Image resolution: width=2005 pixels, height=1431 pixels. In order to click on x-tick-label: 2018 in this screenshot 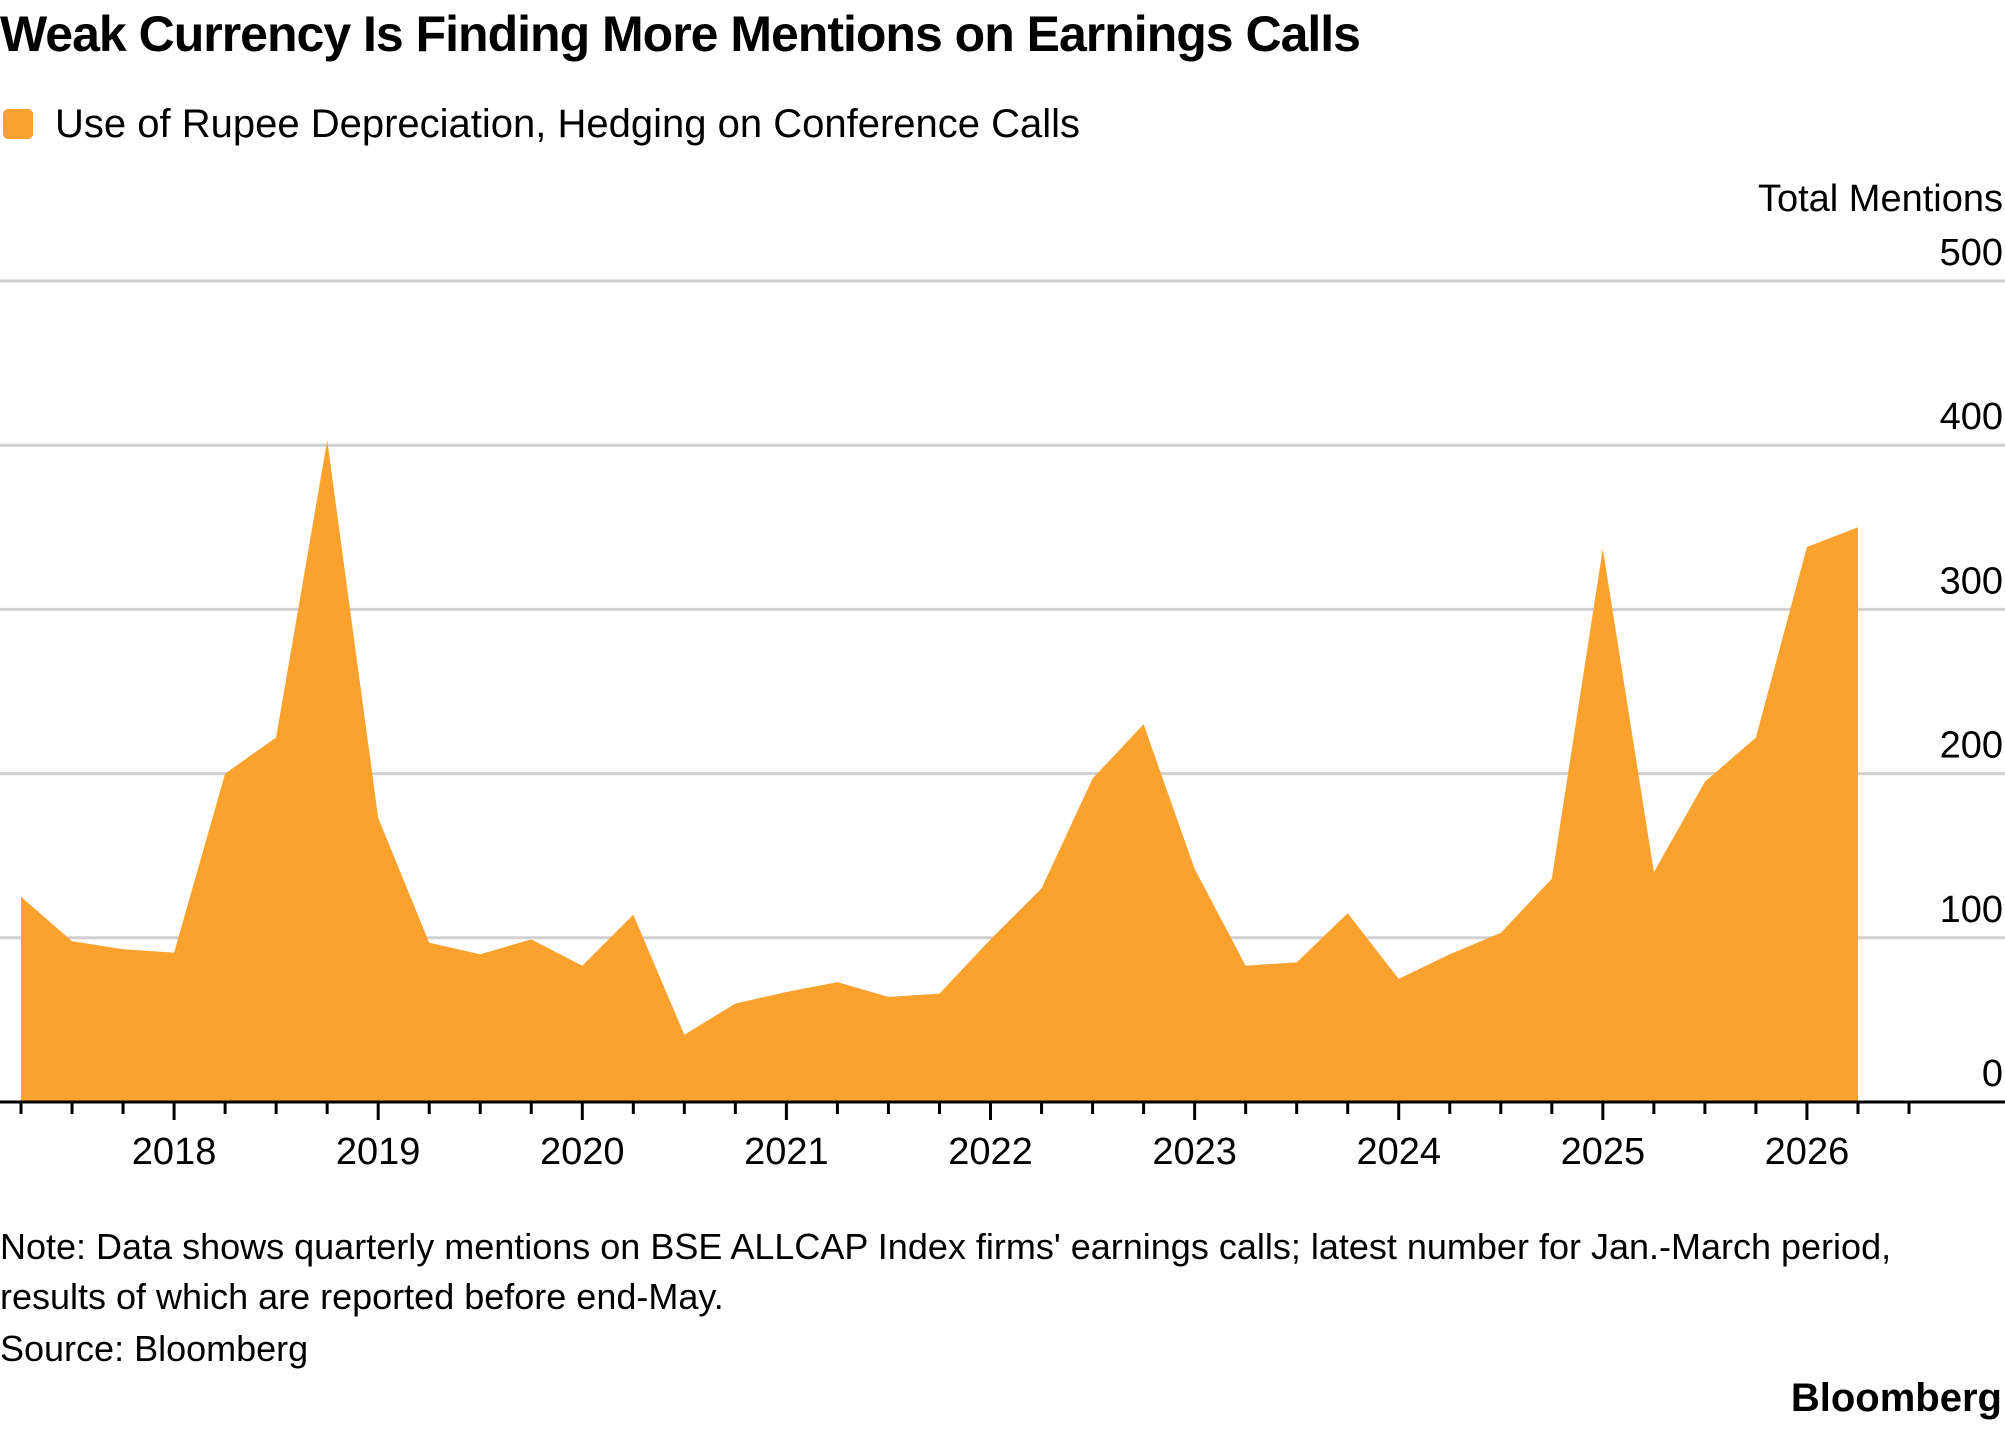, I will do `click(174, 1152)`.